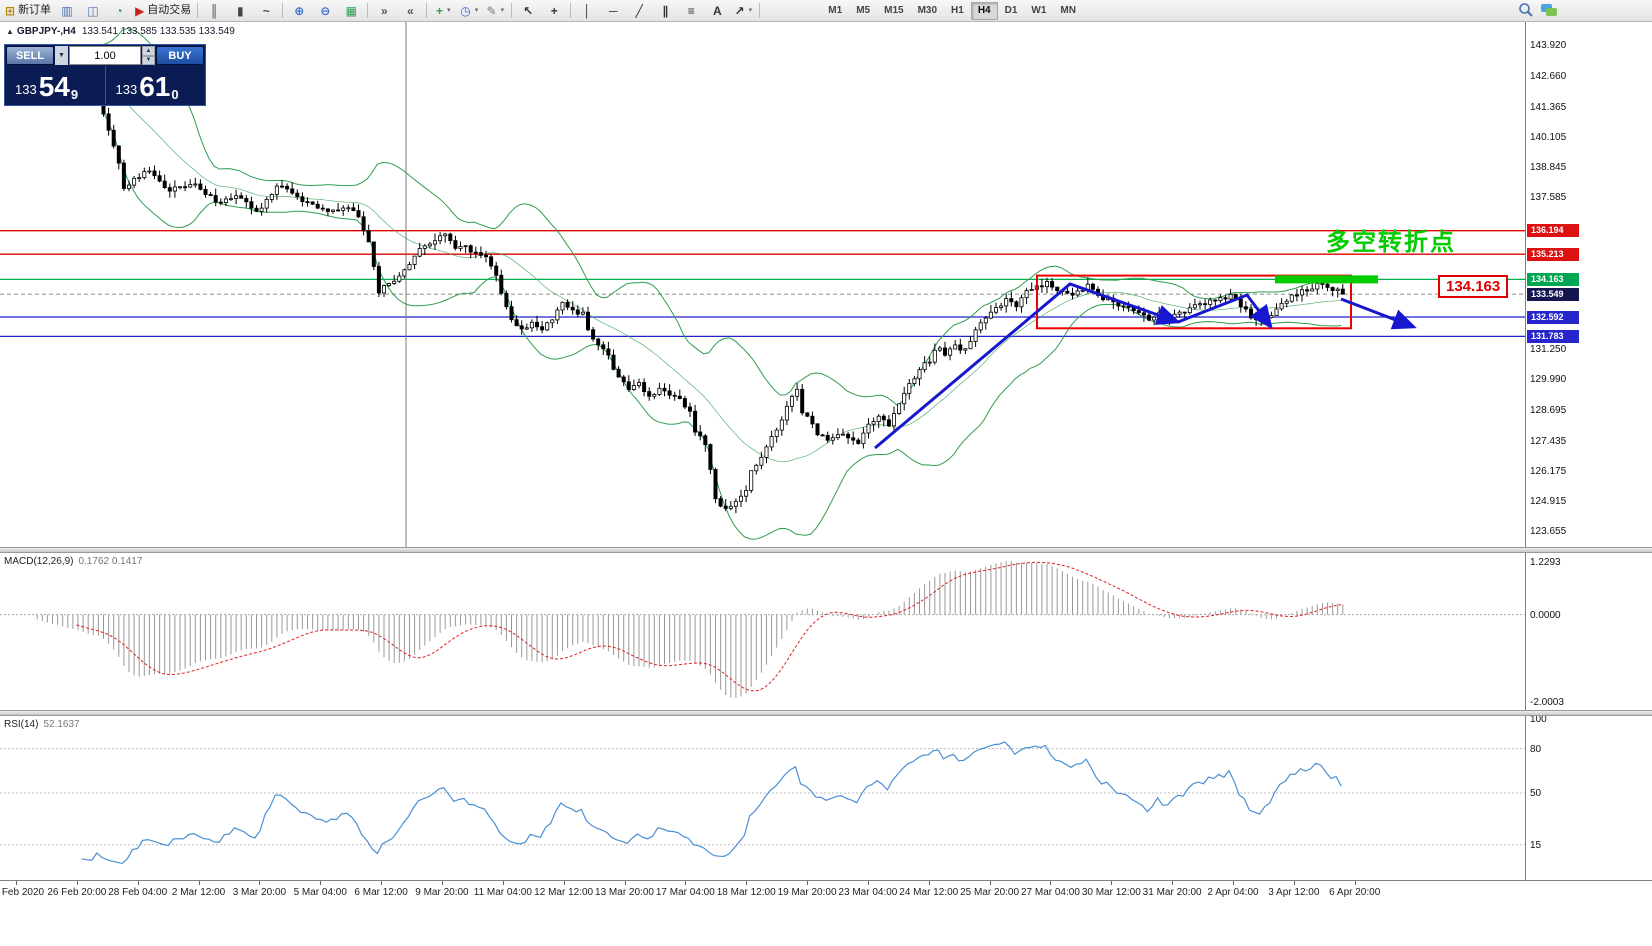 The width and height of the screenshot is (1652, 946). Describe the element at coordinates (299, 10) in the screenshot. I see `zoom-in-icon: ⊕` at that location.